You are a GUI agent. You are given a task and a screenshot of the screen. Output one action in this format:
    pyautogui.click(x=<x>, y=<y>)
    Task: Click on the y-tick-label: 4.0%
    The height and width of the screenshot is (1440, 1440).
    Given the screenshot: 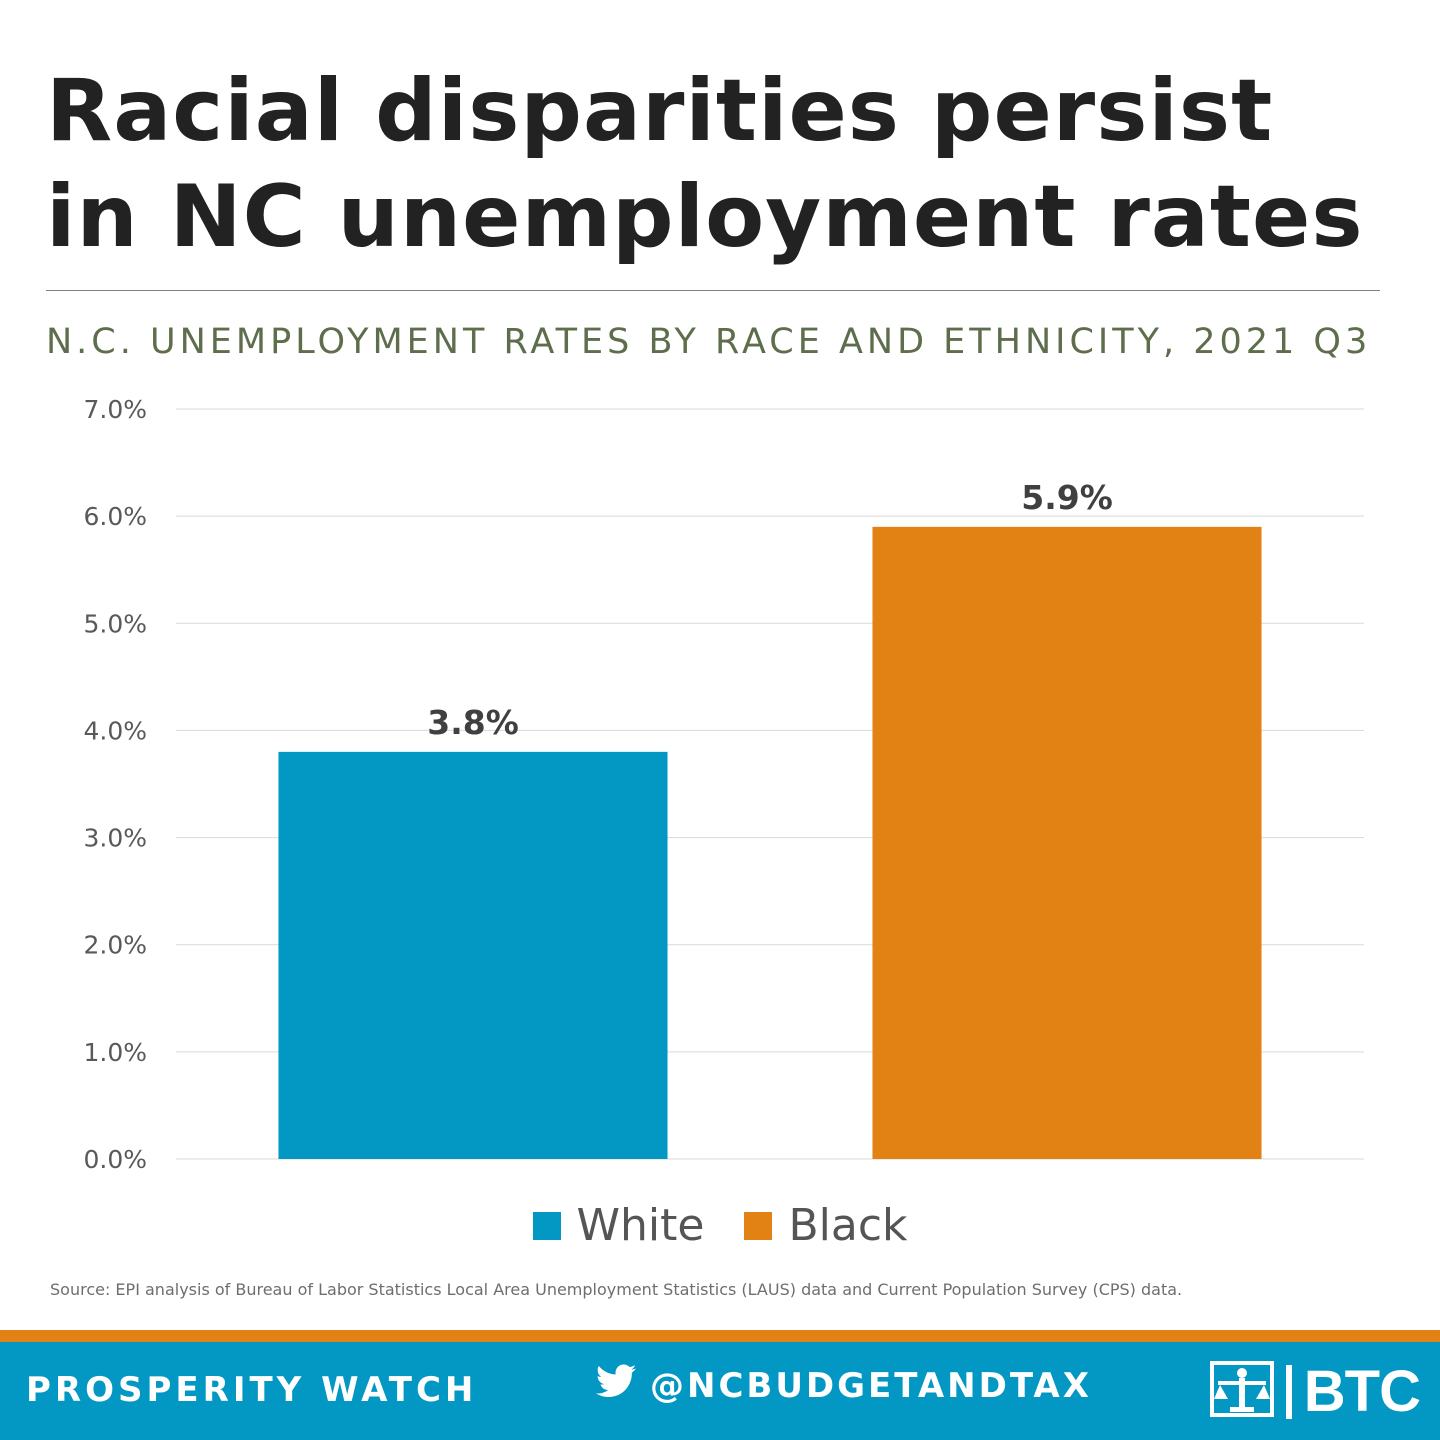 What is the action you would take?
    pyautogui.click(x=115, y=730)
    